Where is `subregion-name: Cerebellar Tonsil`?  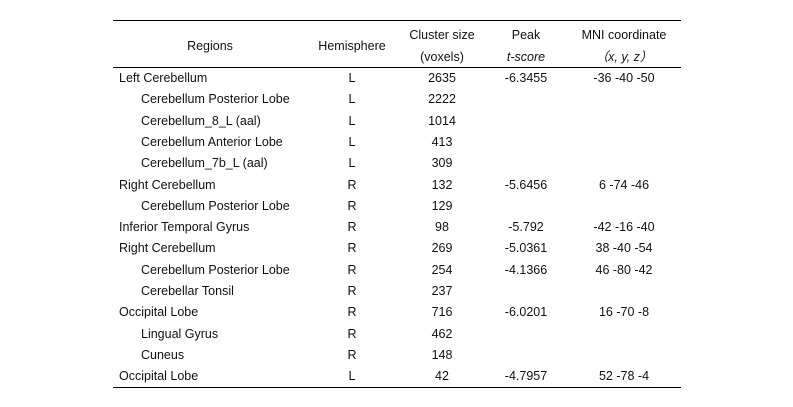 subregion-name: Cerebellar Tonsil is located at coordinates (187, 291).